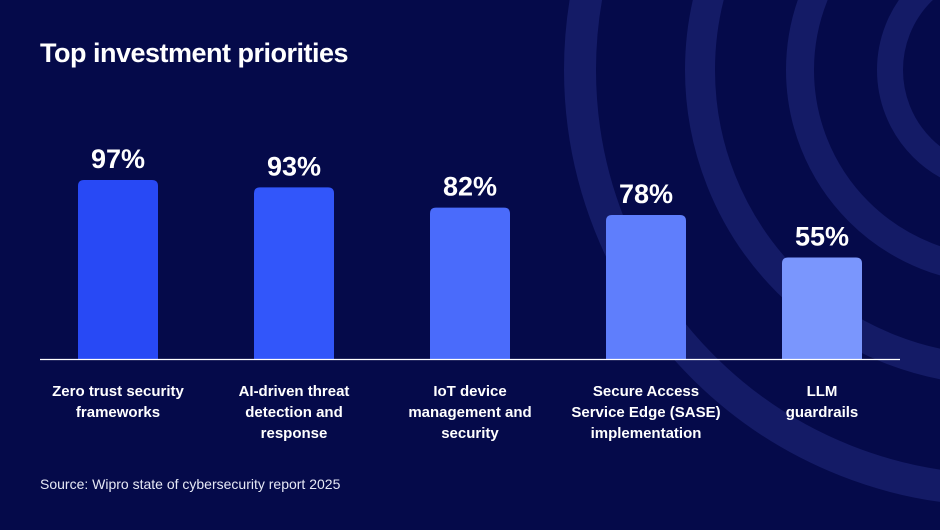 Image resolution: width=940 pixels, height=530 pixels. What do you see at coordinates (646, 194) in the screenshot?
I see `bar-value-label-4: 78%` at bounding box center [646, 194].